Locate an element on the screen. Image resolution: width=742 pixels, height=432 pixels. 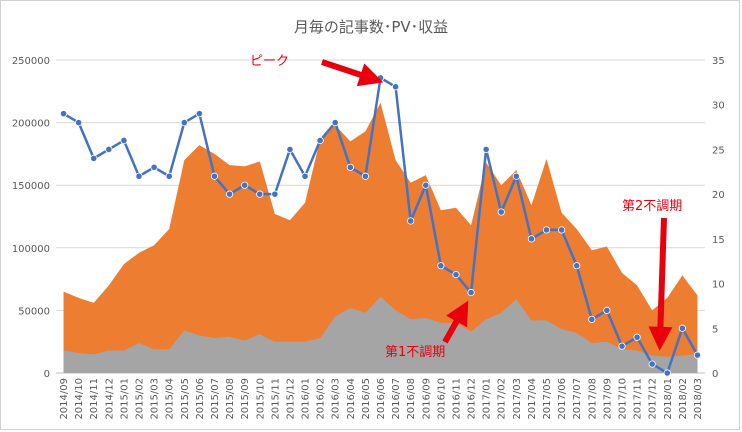
x-axis-tick-label: 2015/05 is located at coordinates (185, 399).